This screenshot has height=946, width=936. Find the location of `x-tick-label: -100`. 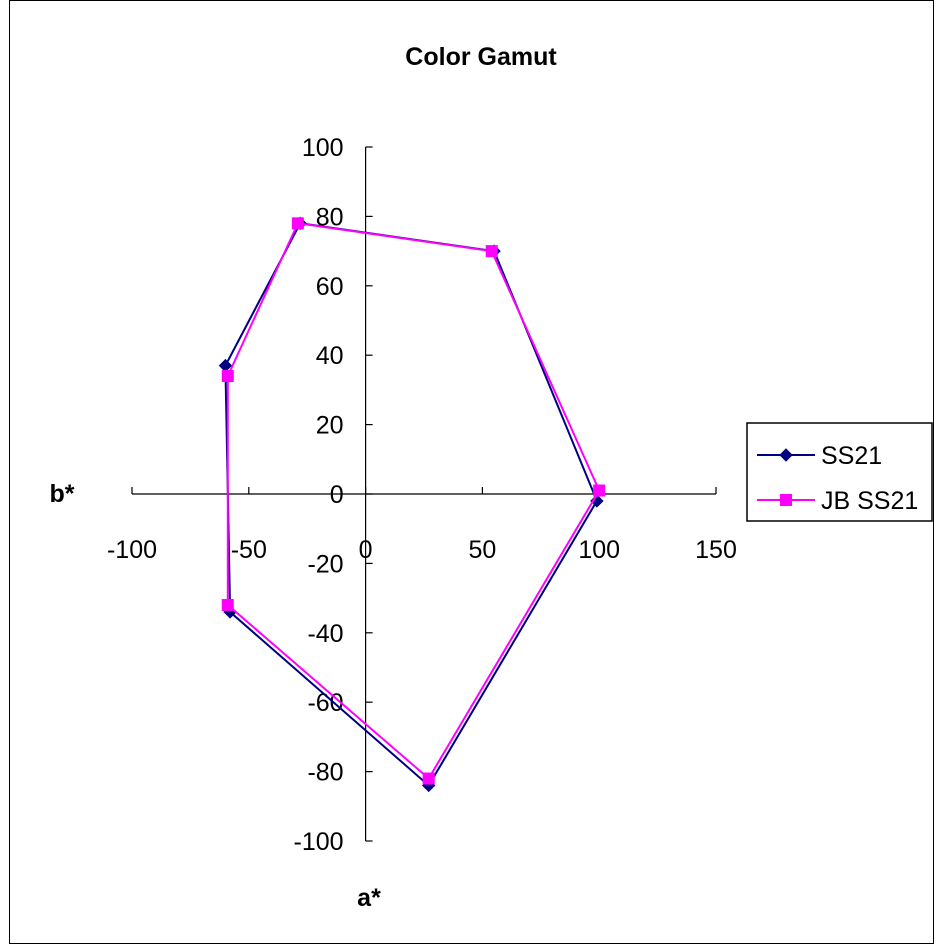

x-tick-label: -100 is located at coordinates (132, 550).